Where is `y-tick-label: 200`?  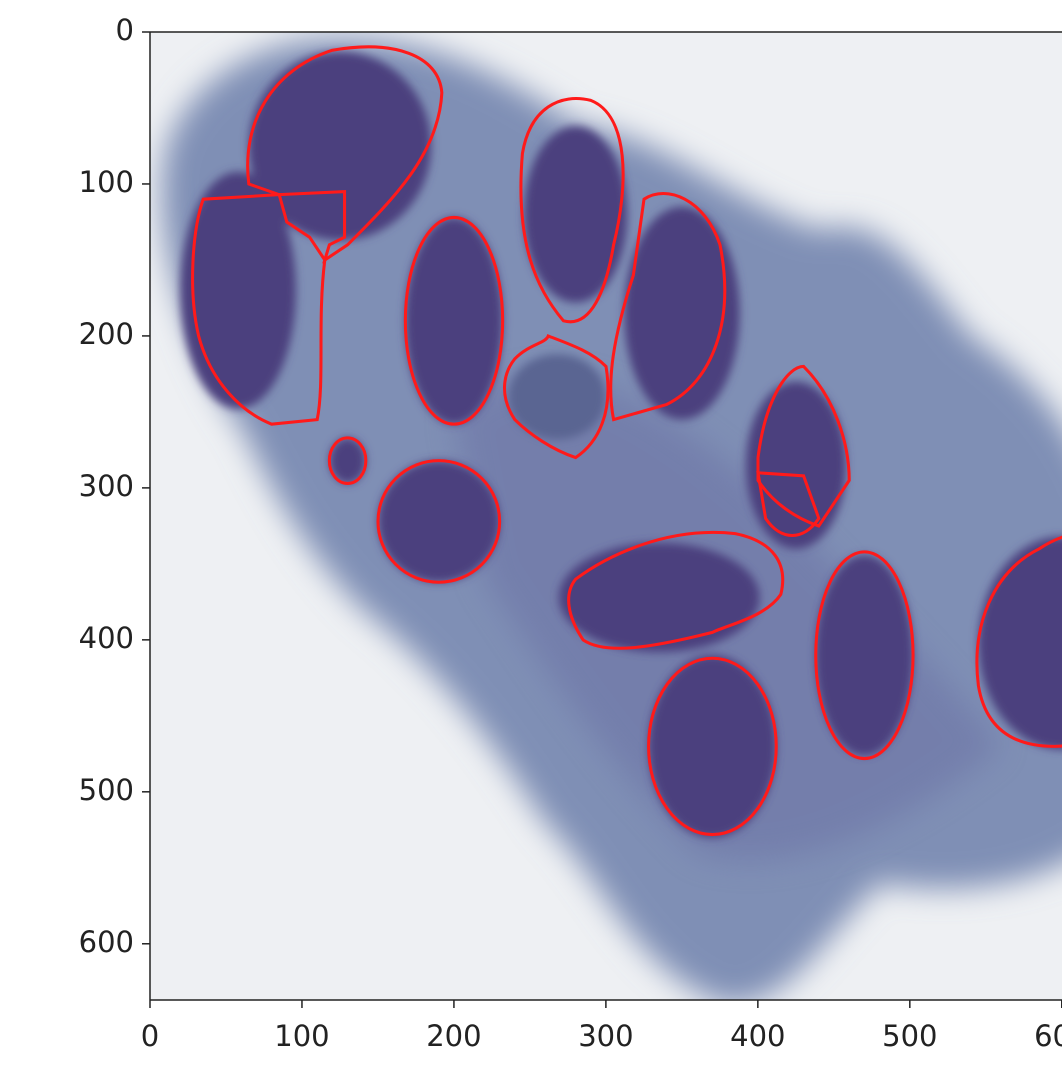 y-tick-label: 200 is located at coordinates (106, 334).